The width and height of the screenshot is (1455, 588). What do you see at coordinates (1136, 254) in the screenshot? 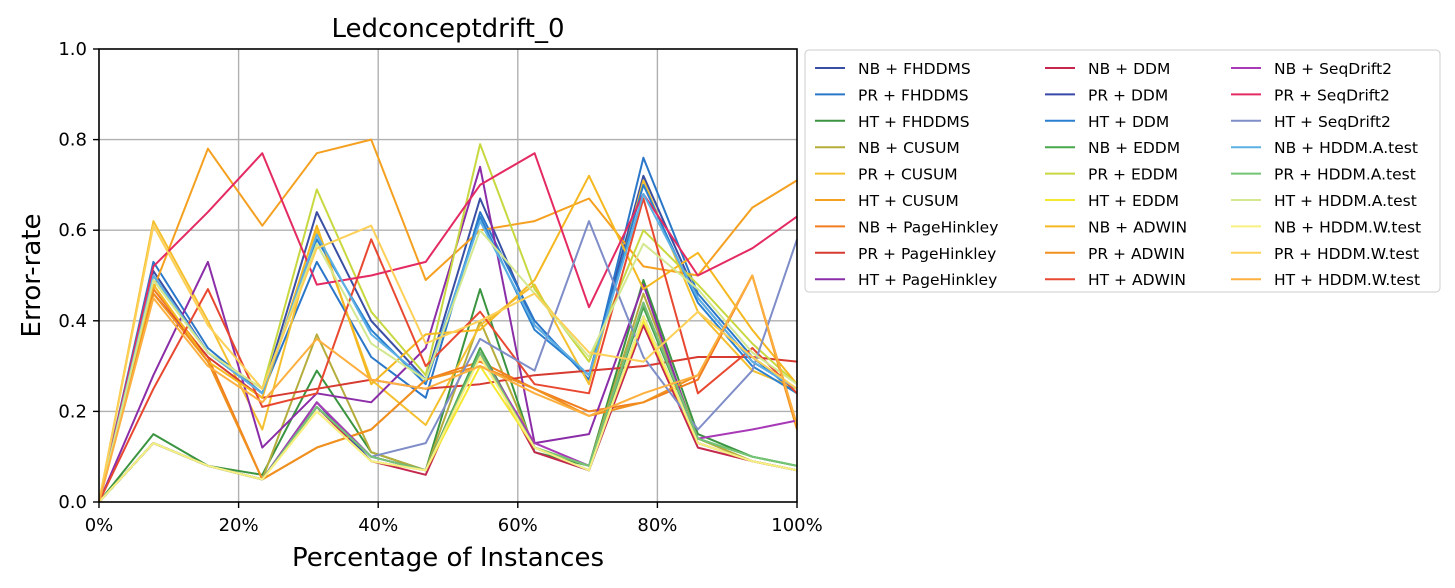
I see `legend-label: PR + ADWIN` at bounding box center [1136, 254].